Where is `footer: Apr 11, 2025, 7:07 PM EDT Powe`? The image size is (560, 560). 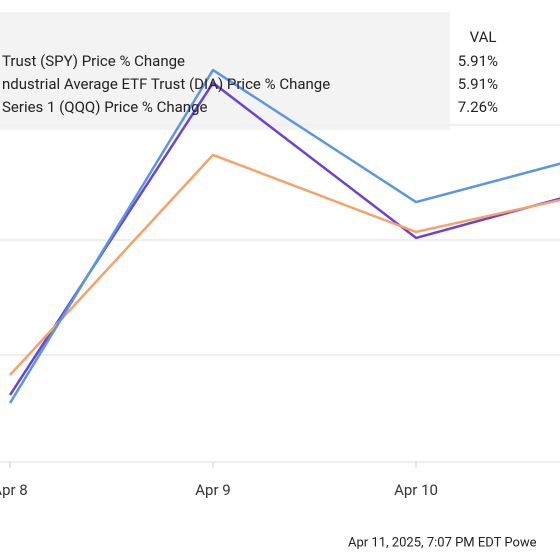 footer: Apr 11, 2025, 7:07 PM EDT Powe is located at coordinates (442, 542).